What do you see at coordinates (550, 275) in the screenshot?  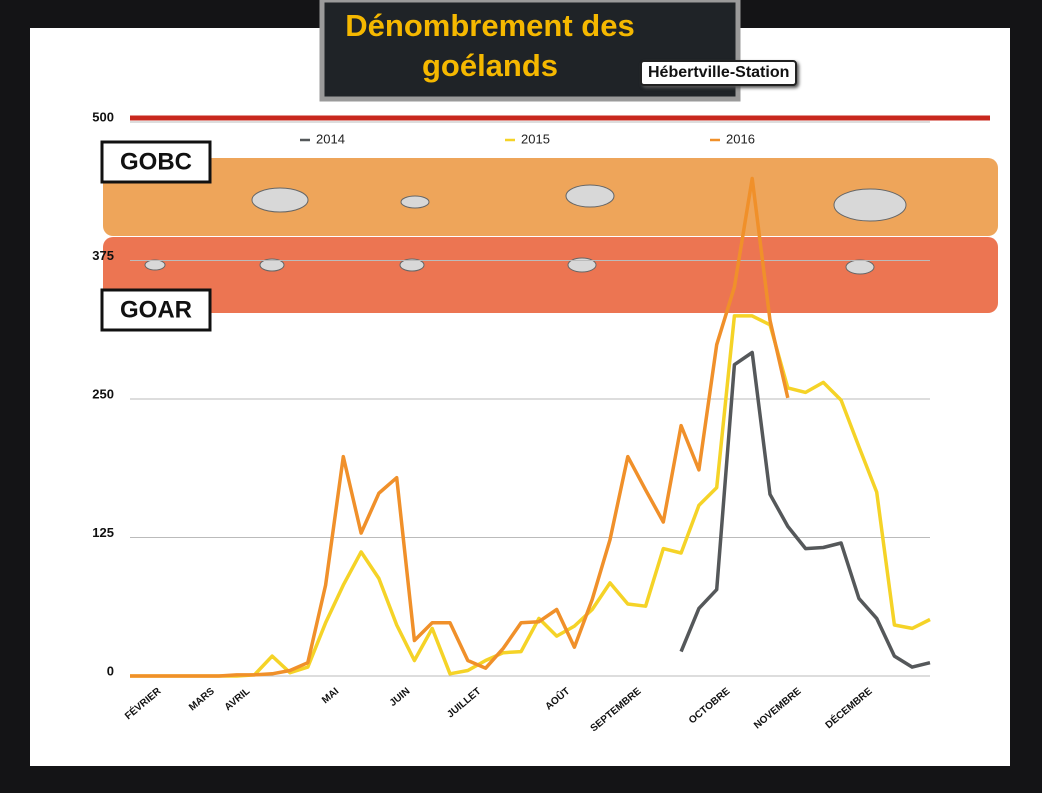 I see `band-goar` at bounding box center [550, 275].